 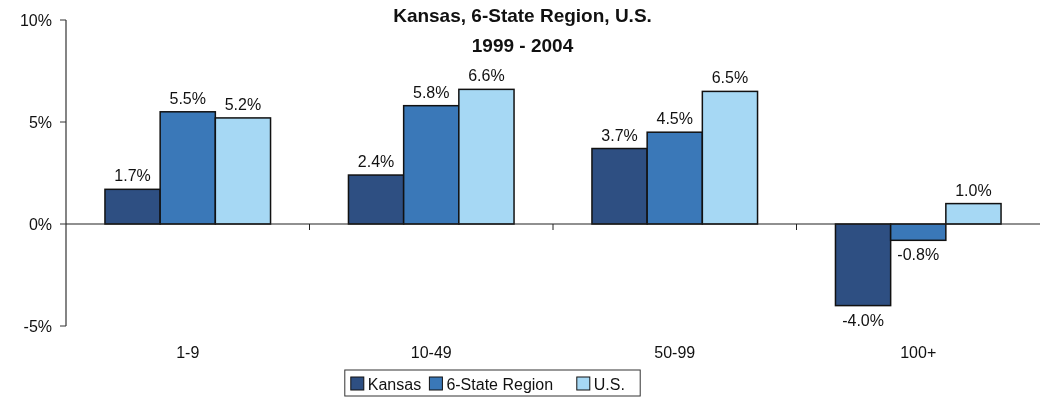 What do you see at coordinates (376, 162) in the screenshot?
I see `data-label: 2.4%` at bounding box center [376, 162].